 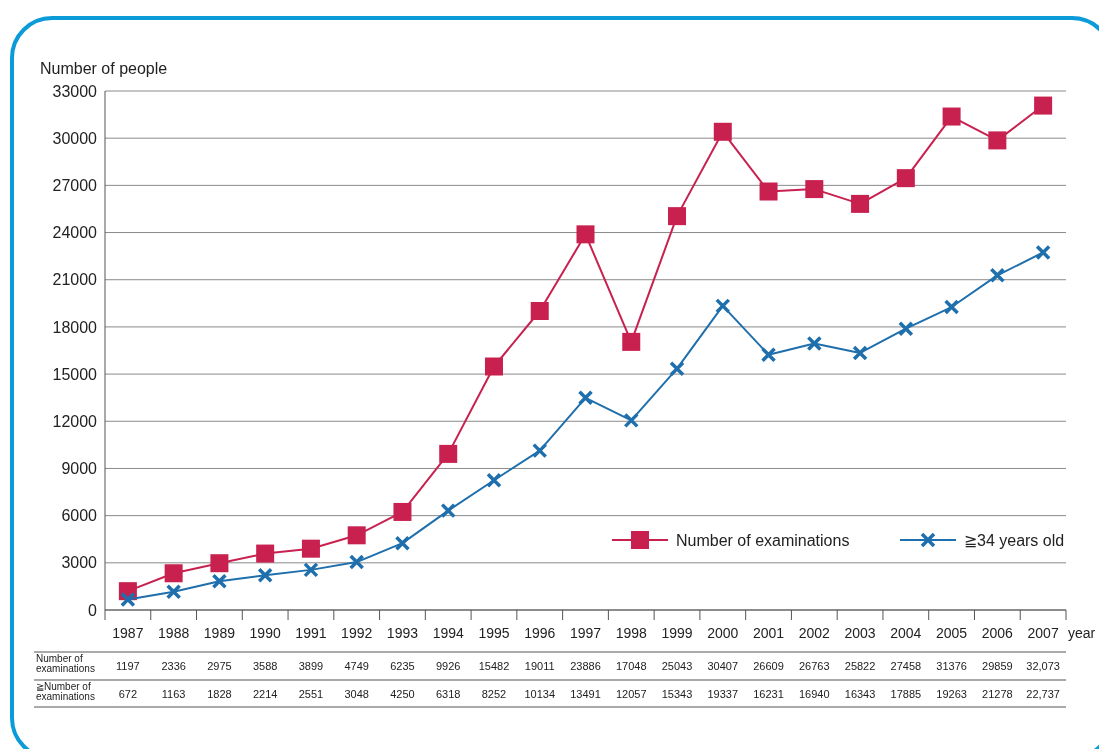 I want to click on x-tick-label: 1990, so click(x=265, y=633).